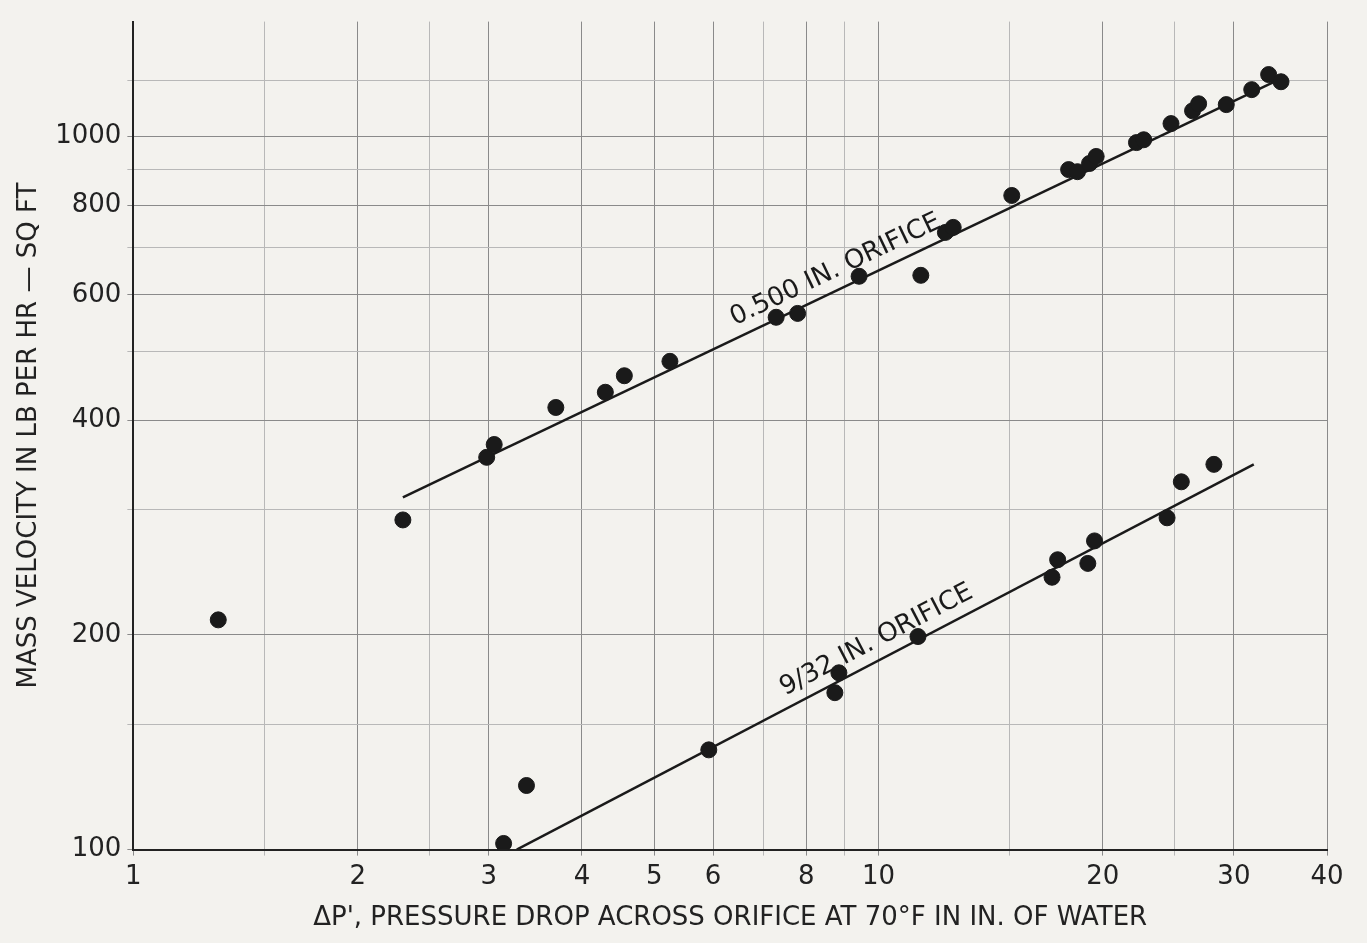  What do you see at coordinates (96, 847) in the screenshot?
I see `y-tick-label: 100` at bounding box center [96, 847].